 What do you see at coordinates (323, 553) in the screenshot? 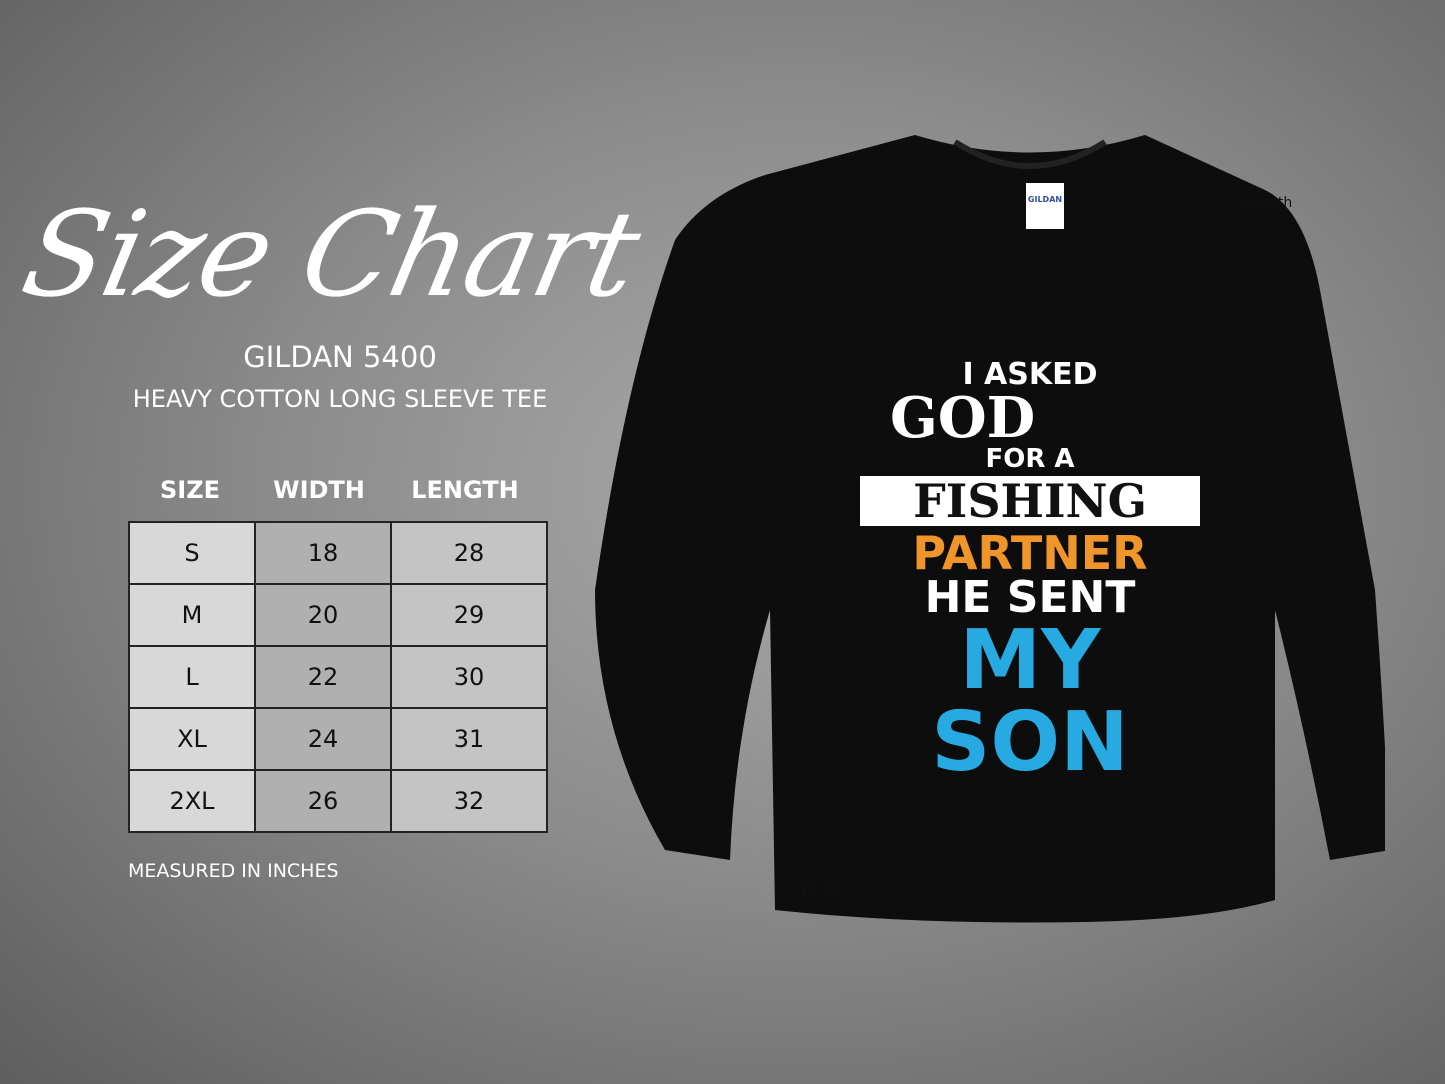
I see `width-cell: 18` at bounding box center [323, 553].